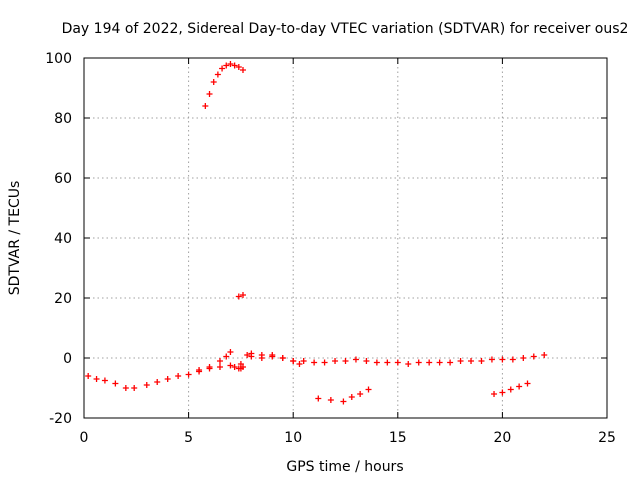  I want to click on y-tick-label: -20, so click(60, 419).